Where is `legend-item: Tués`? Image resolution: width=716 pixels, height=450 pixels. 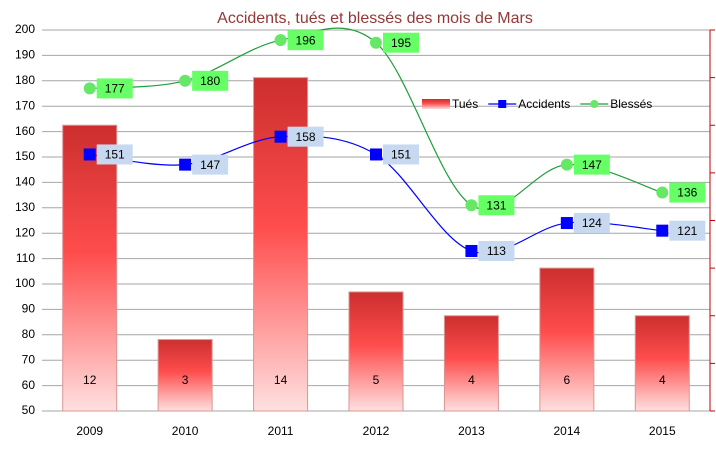 legend-item: Tués is located at coordinates (450, 104).